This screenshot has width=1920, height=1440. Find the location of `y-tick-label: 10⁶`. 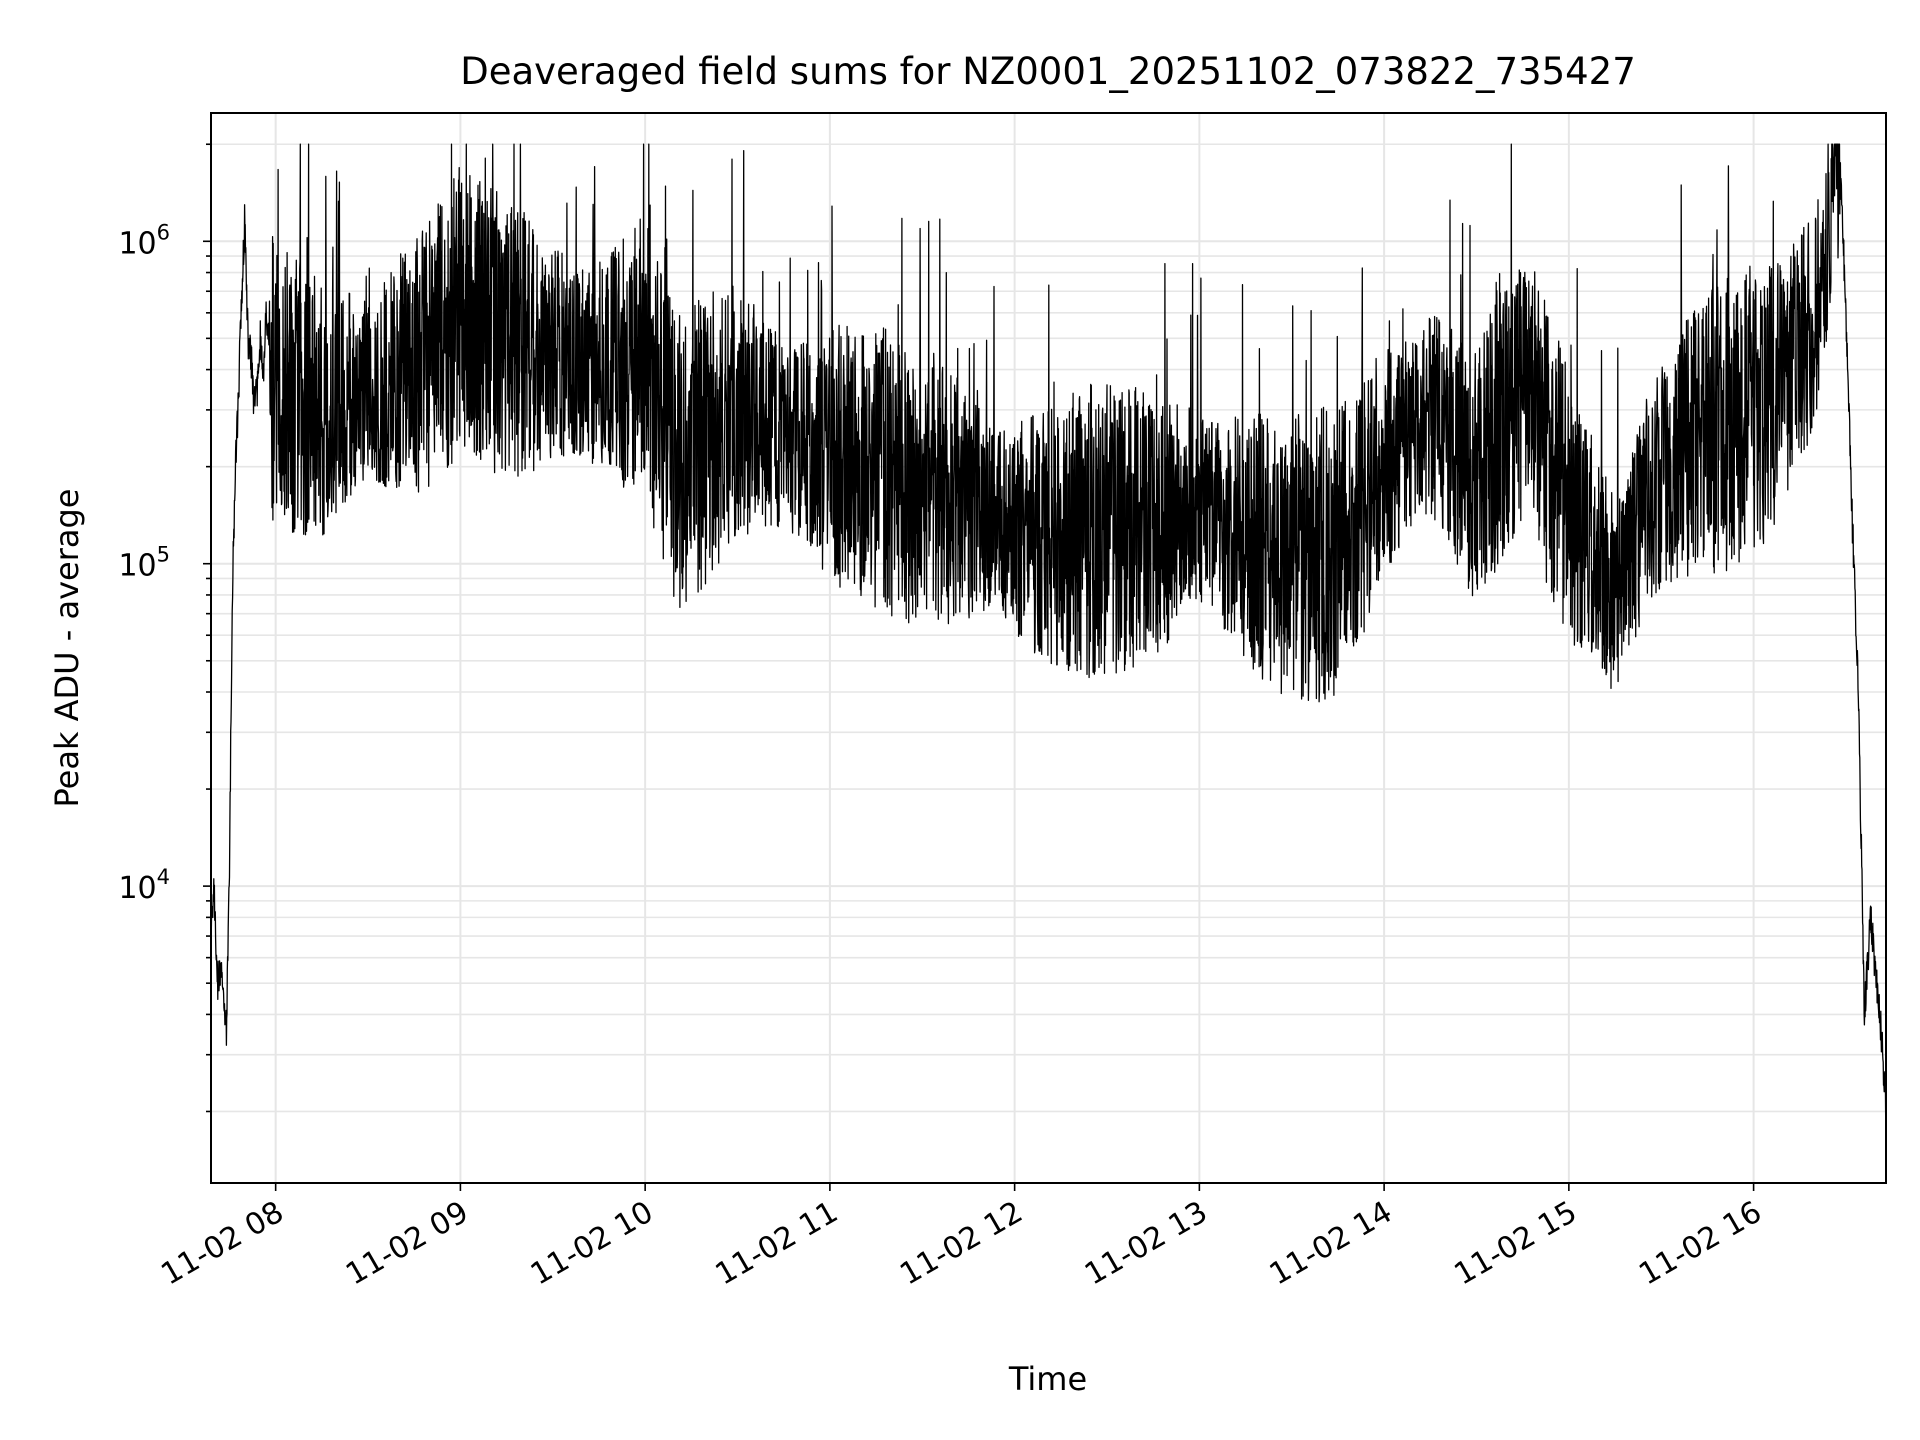

y-tick-label: 10⁶ is located at coordinates (144, 240).